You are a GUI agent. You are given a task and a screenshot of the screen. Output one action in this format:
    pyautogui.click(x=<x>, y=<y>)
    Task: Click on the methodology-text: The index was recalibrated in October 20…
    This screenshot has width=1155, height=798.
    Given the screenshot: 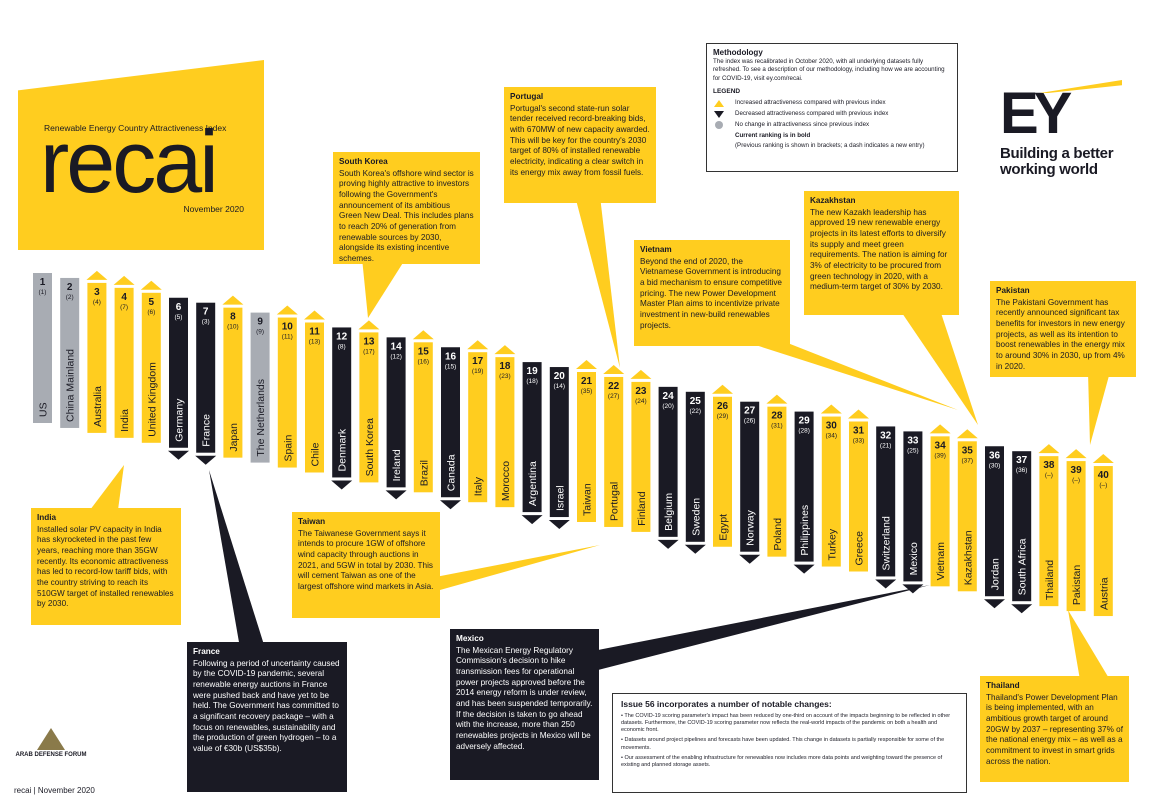 What is the action you would take?
    pyautogui.click(x=829, y=70)
    